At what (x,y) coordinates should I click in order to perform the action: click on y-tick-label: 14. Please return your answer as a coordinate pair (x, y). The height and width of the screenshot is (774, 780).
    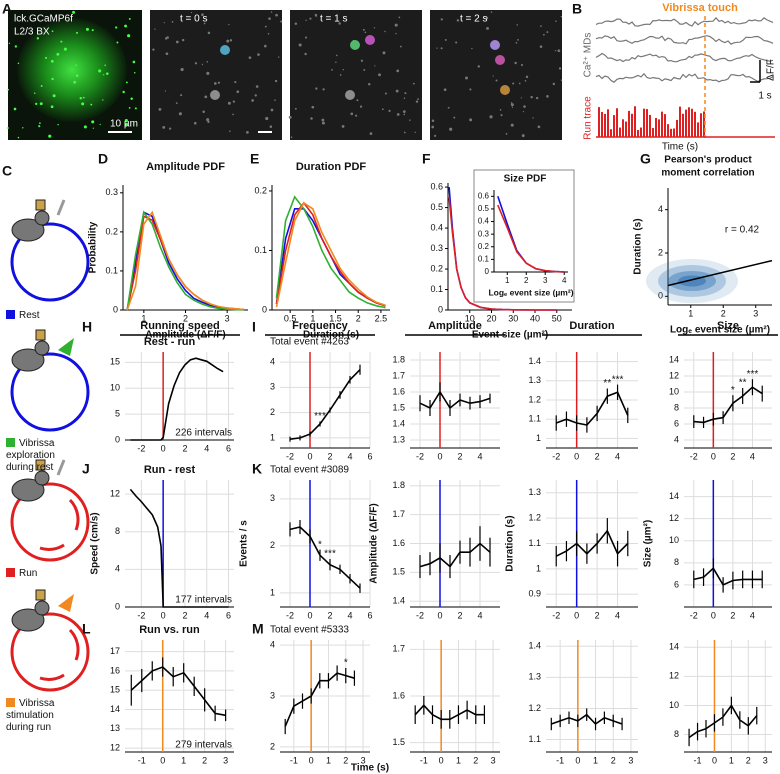
    Looking at the image, I should click on (674, 496).